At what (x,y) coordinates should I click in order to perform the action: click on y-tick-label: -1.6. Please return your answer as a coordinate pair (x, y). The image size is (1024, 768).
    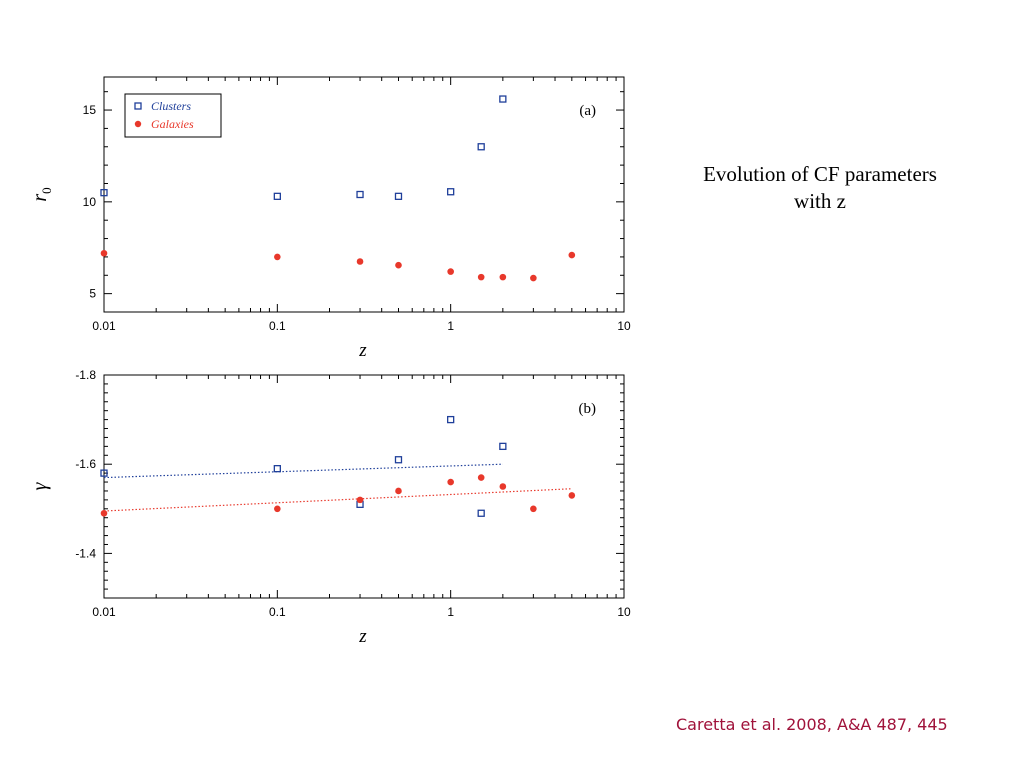
    Looking at the image, I should click on (85, 464).